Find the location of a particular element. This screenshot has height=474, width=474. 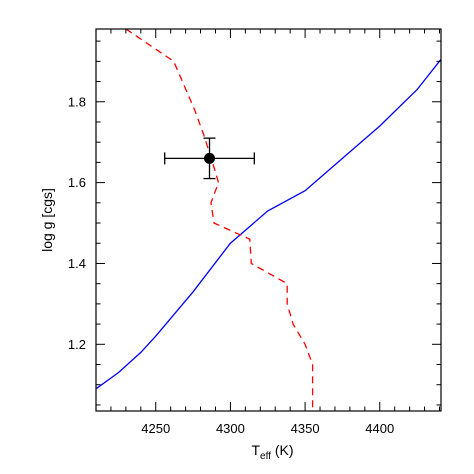

y-tick-label: 1.4 is located at coordinates (77, 263).